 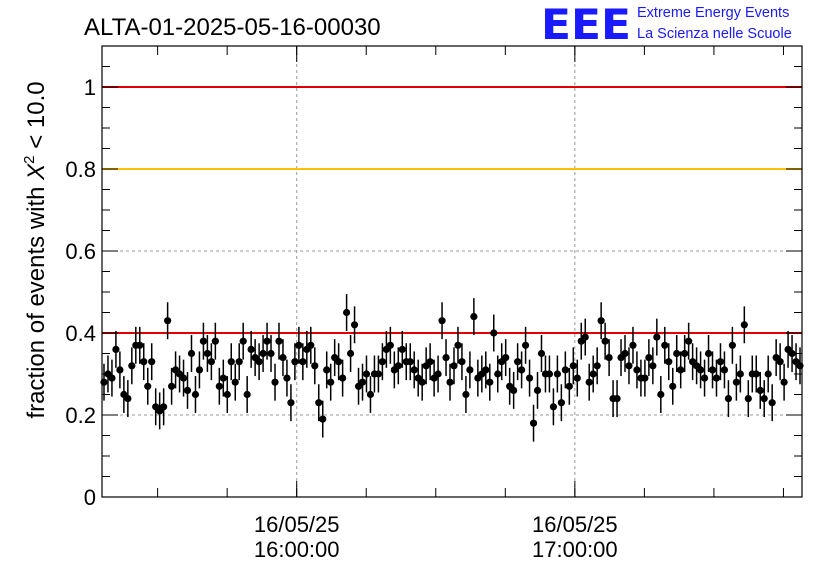 What do you see at coordinates (36, 118) in the screenshot?
I see `y-axis-label-suffix: < 10.0` at bounding box center [36, 118].